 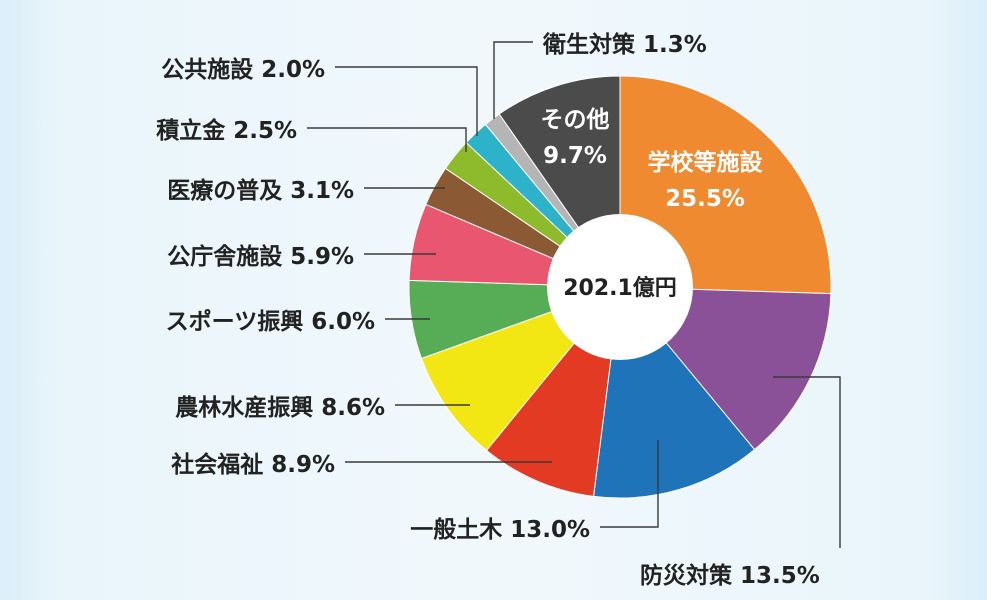 I want to click on slice-label: 公共施設 2.0%, so click(x=243, y=69).